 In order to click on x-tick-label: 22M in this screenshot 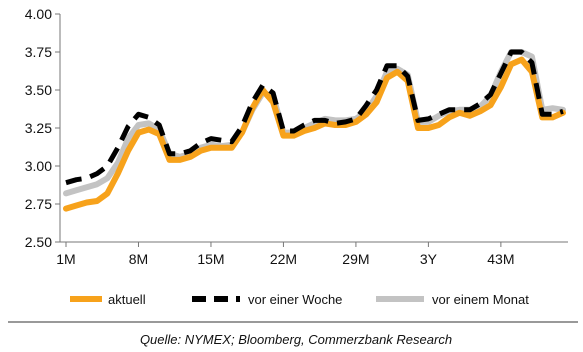, I will do `click(283, 259)`.